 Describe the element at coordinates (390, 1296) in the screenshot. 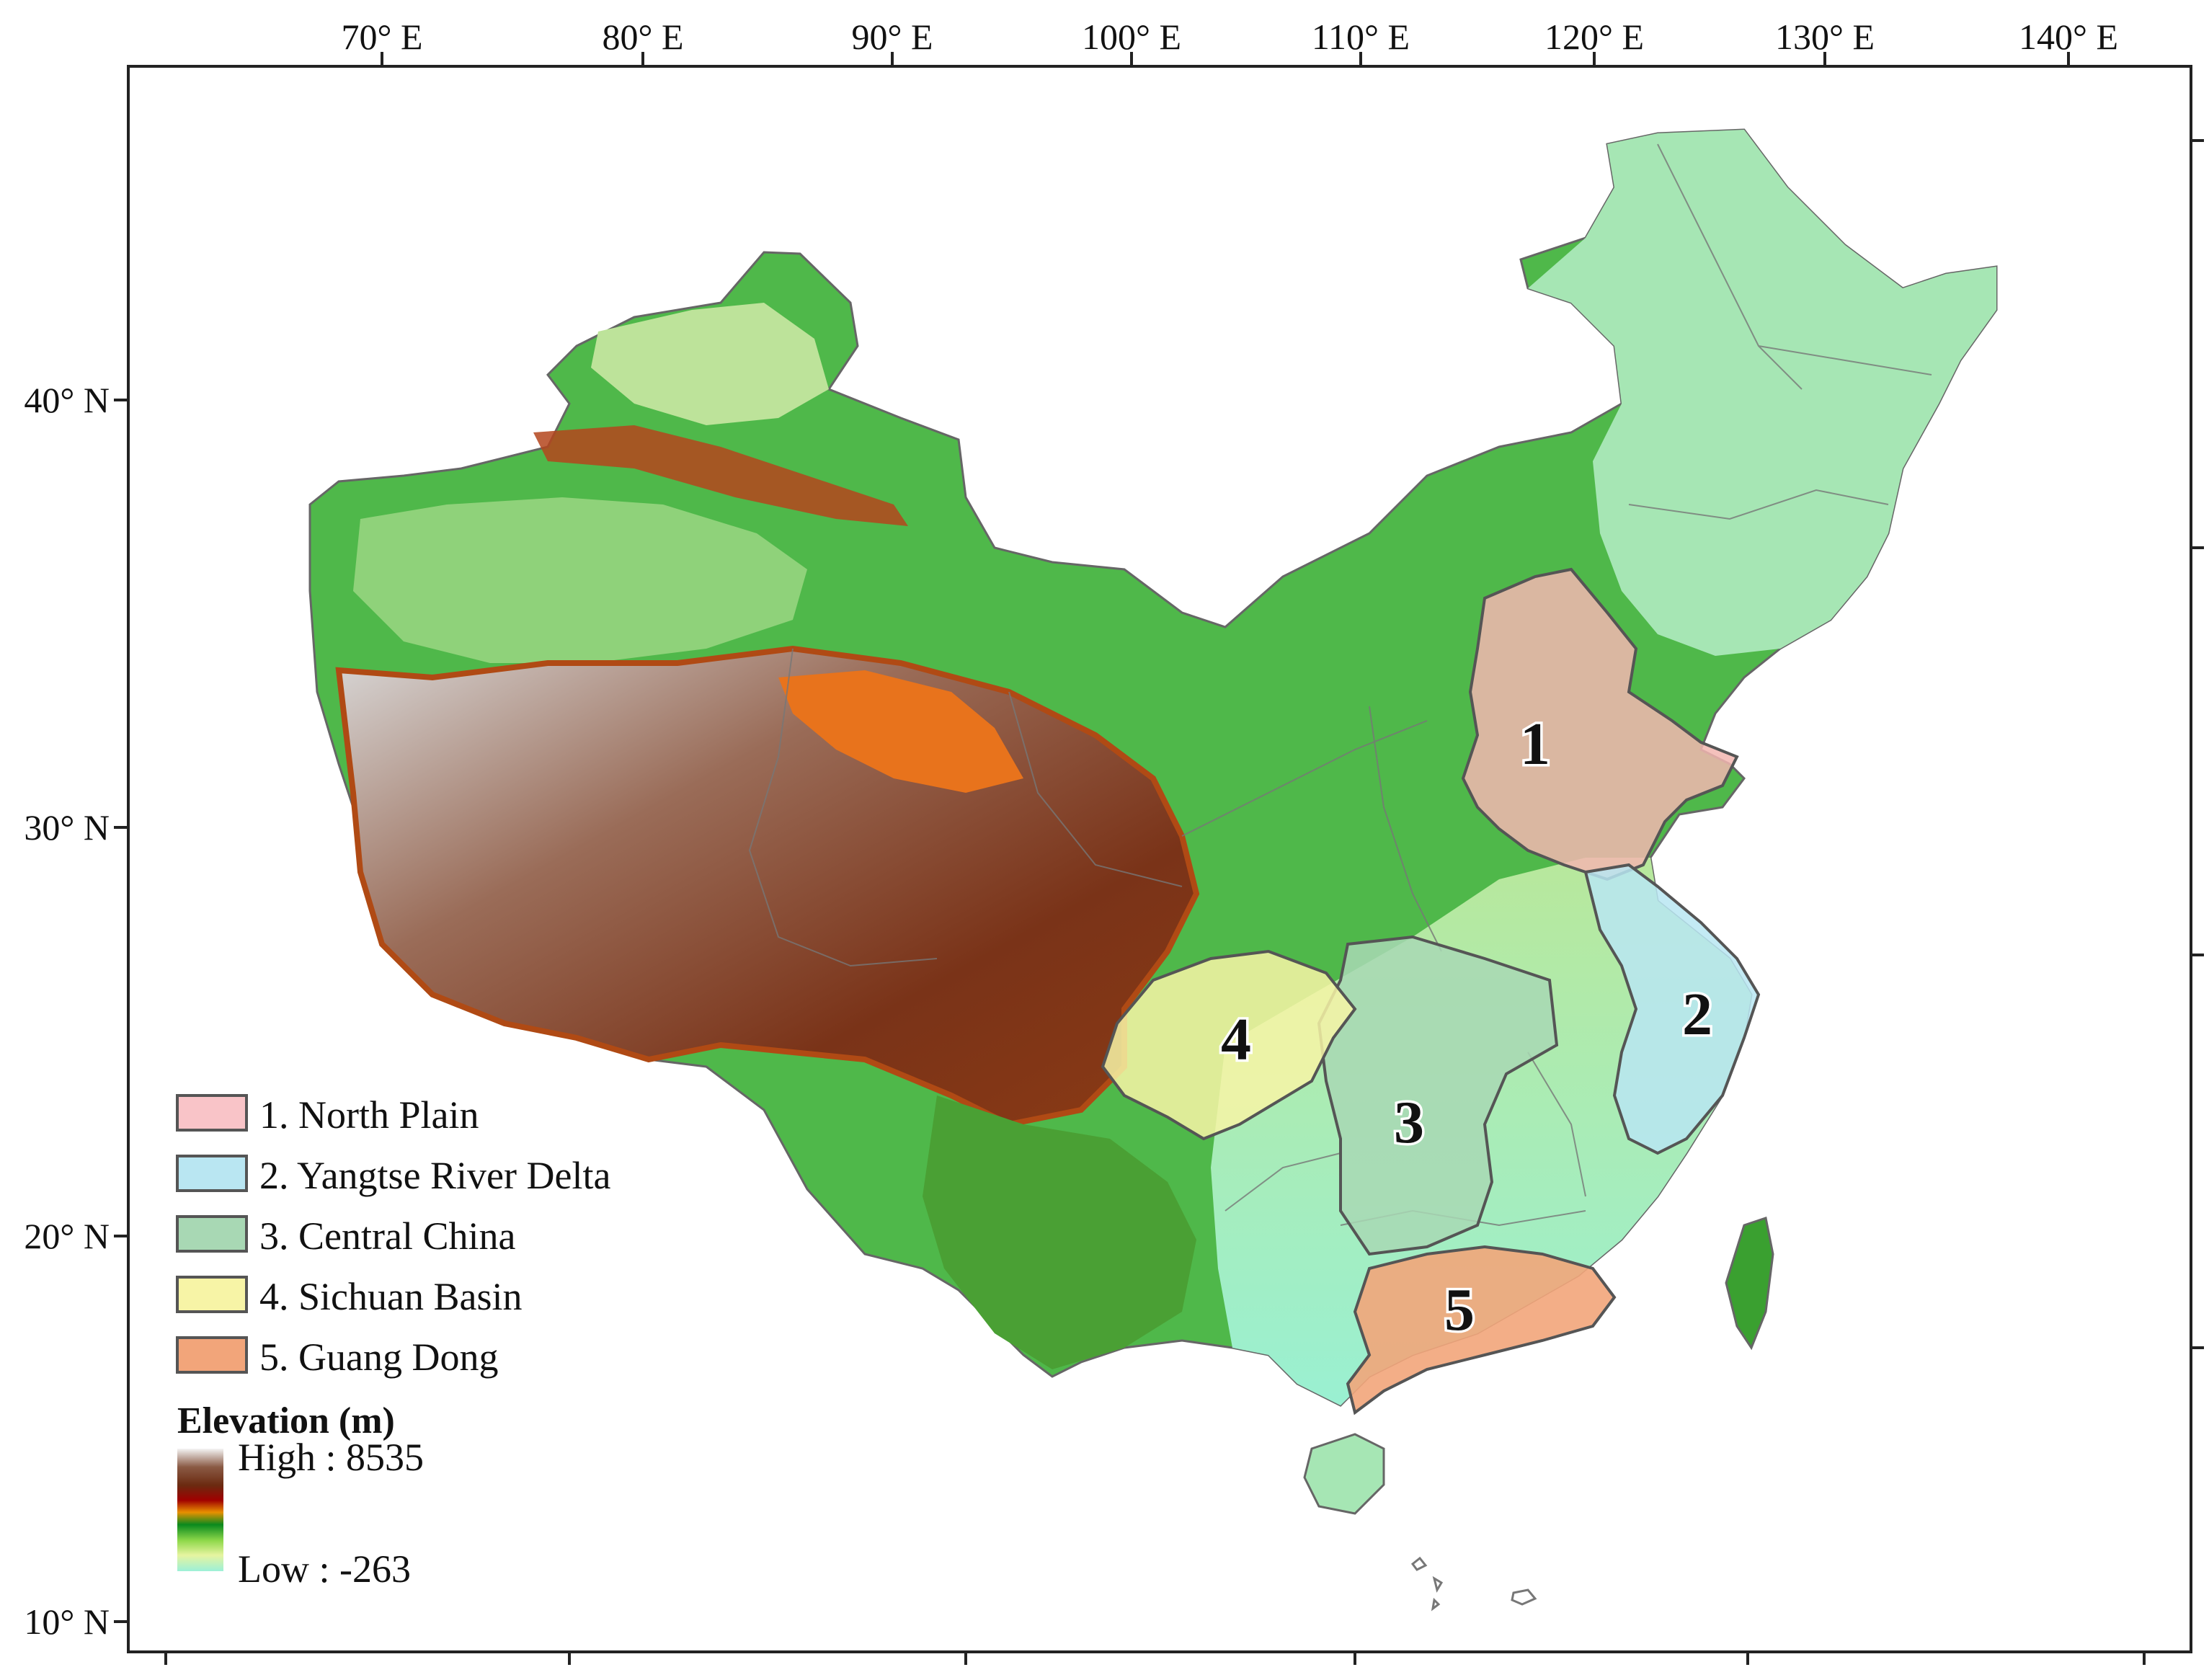

I see `legend-label-sichuan-basin: 4. Sichuan Basin` at that location.